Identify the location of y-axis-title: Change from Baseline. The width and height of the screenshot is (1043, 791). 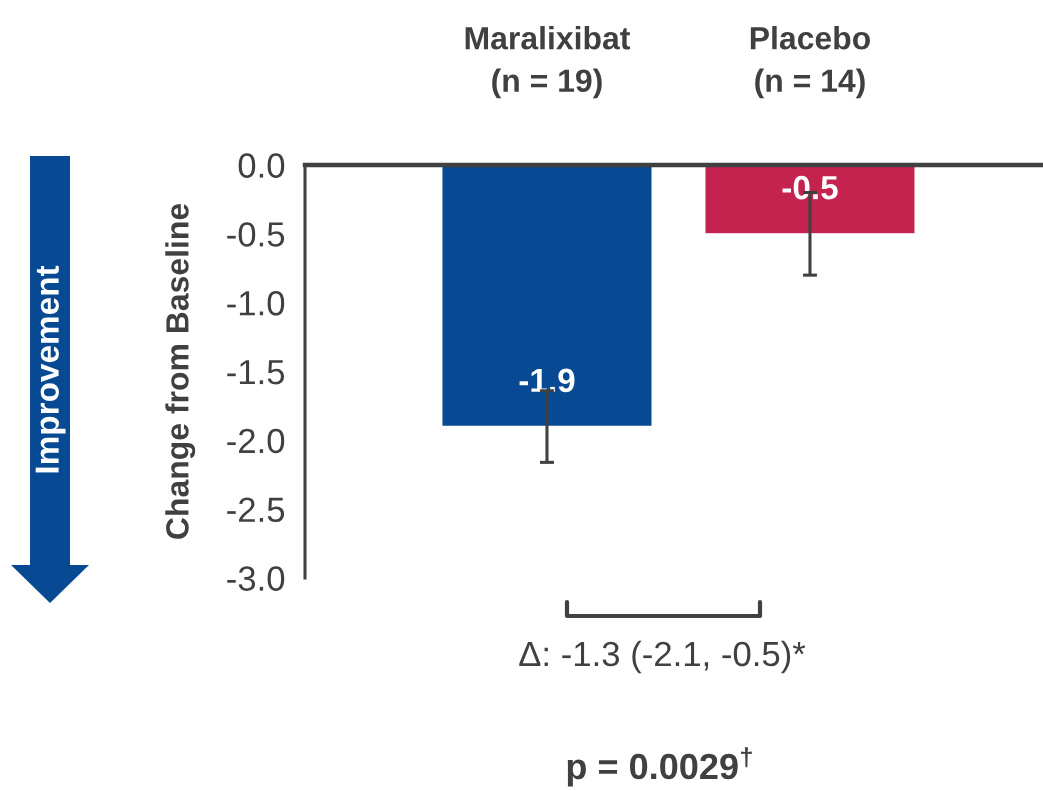
(180, 371).